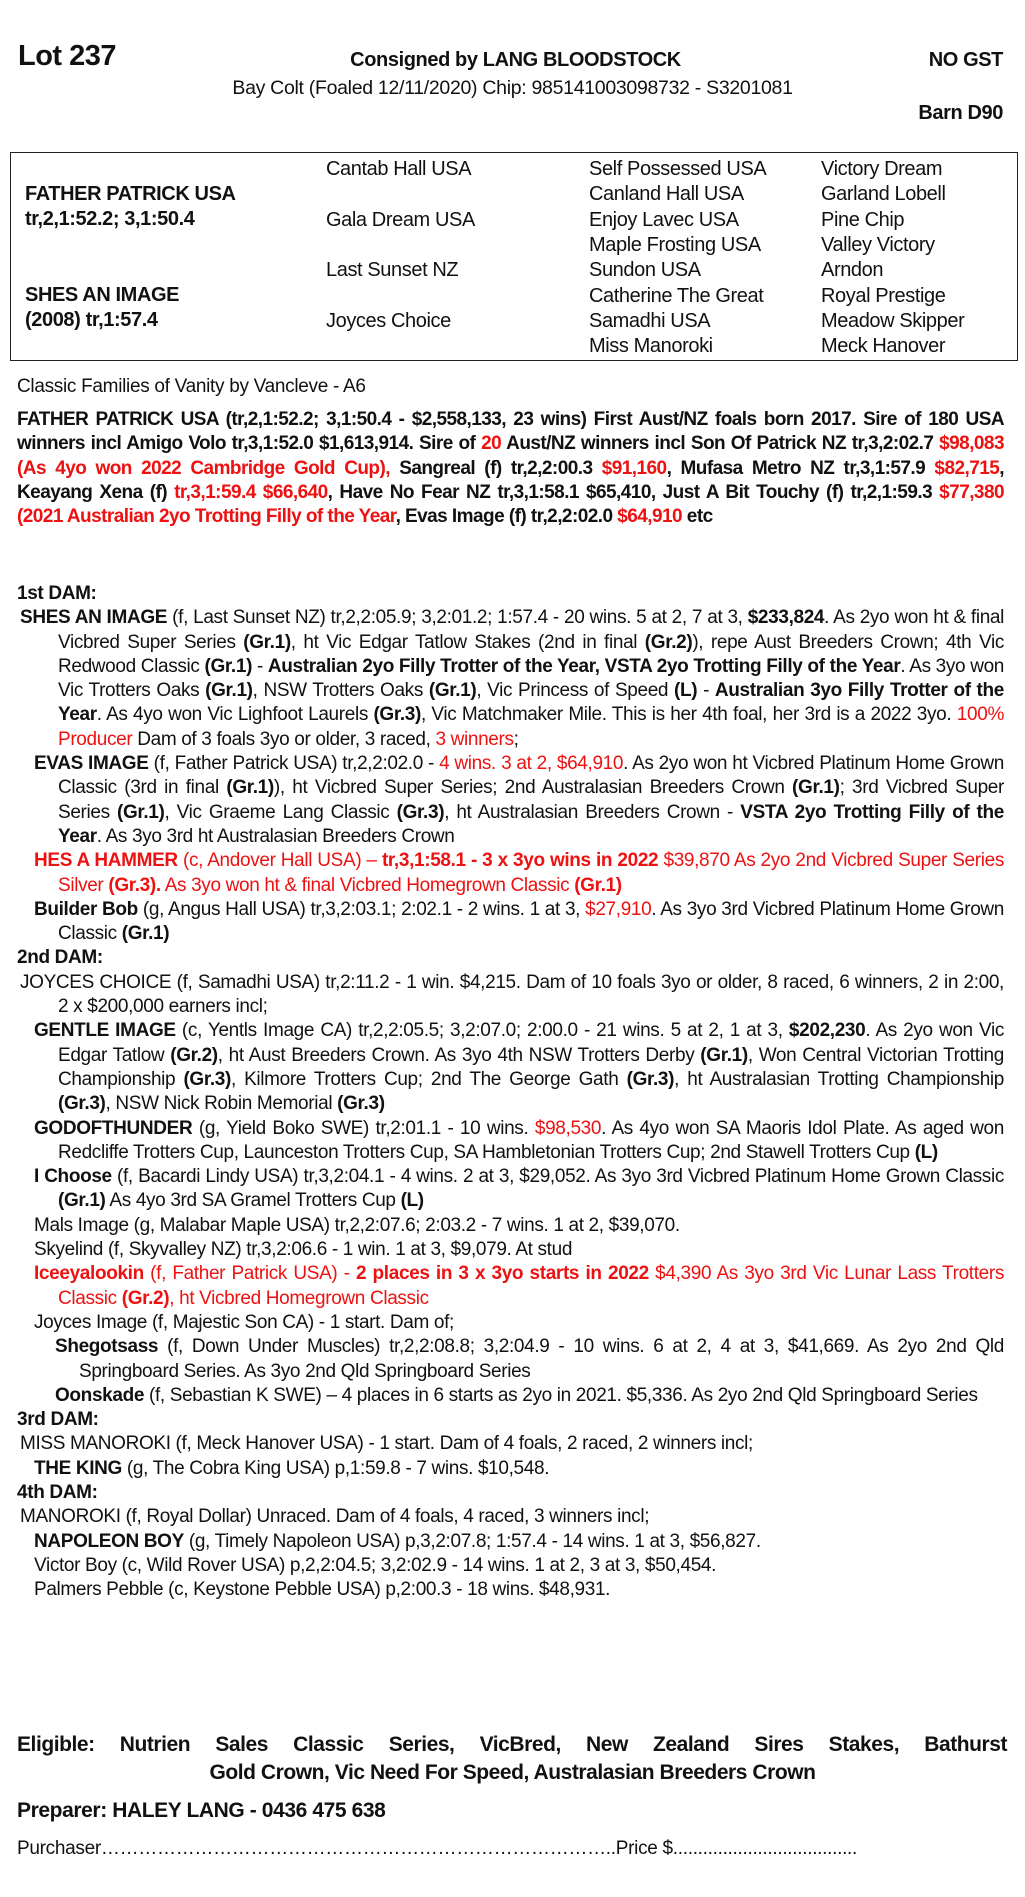 Image resolution: width=1025 pixels, height=1897 pixels. Describe the element at coordinates (109, 1541) in the screenshot. I see `text-run: NAPOLEON BOY` at that location.